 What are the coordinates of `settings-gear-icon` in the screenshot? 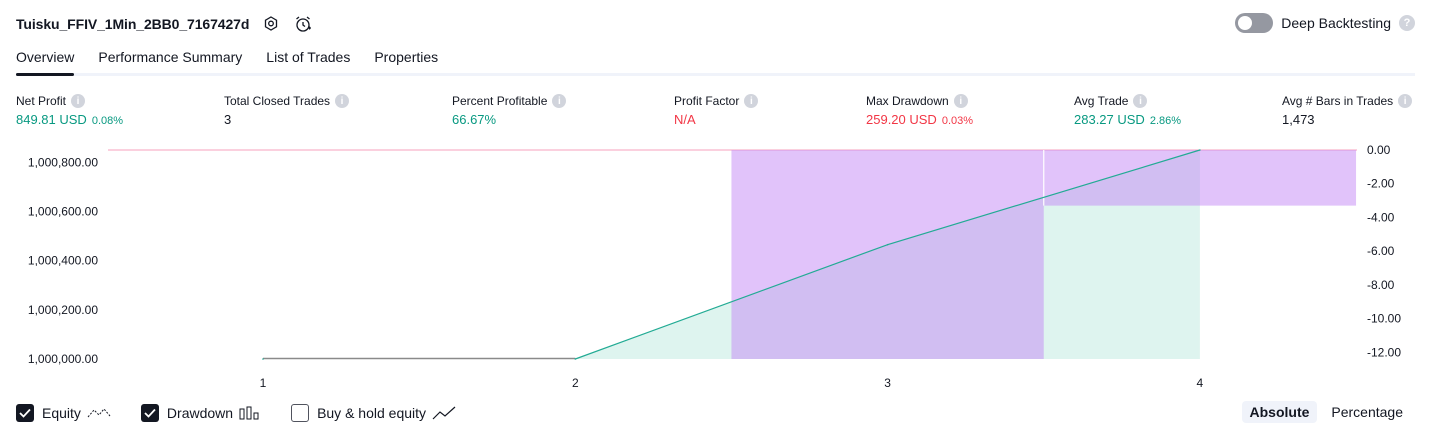 It's located at (271, 24).